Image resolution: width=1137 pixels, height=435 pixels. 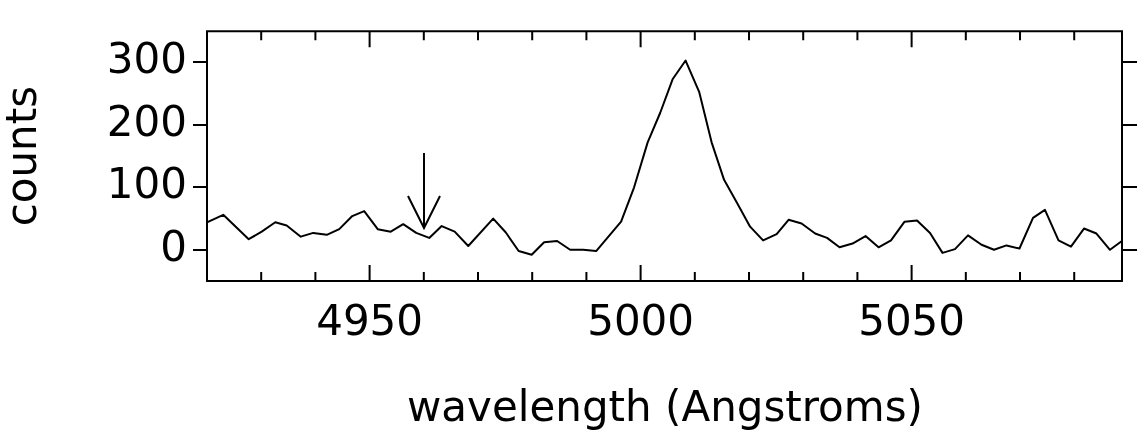 I want to click on y-tick-label: 0, so click(x=173, y=246).